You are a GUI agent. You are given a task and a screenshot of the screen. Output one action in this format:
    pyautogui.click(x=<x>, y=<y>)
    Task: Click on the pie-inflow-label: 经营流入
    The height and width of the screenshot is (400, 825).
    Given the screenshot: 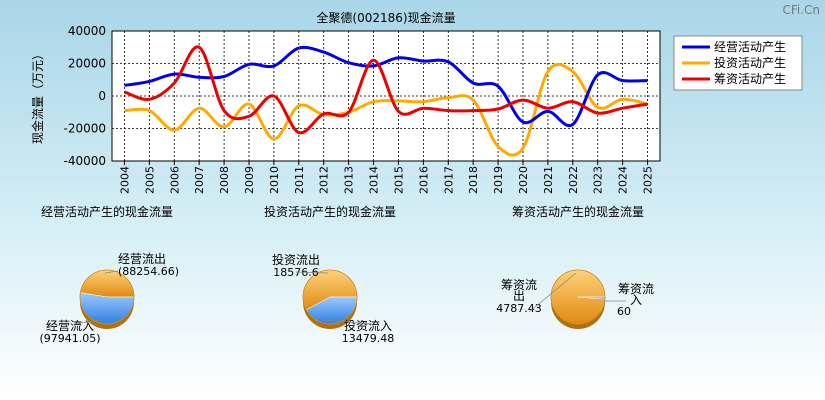 What is the action you would take?
    pyautogui.click(x=70, y=326)
    